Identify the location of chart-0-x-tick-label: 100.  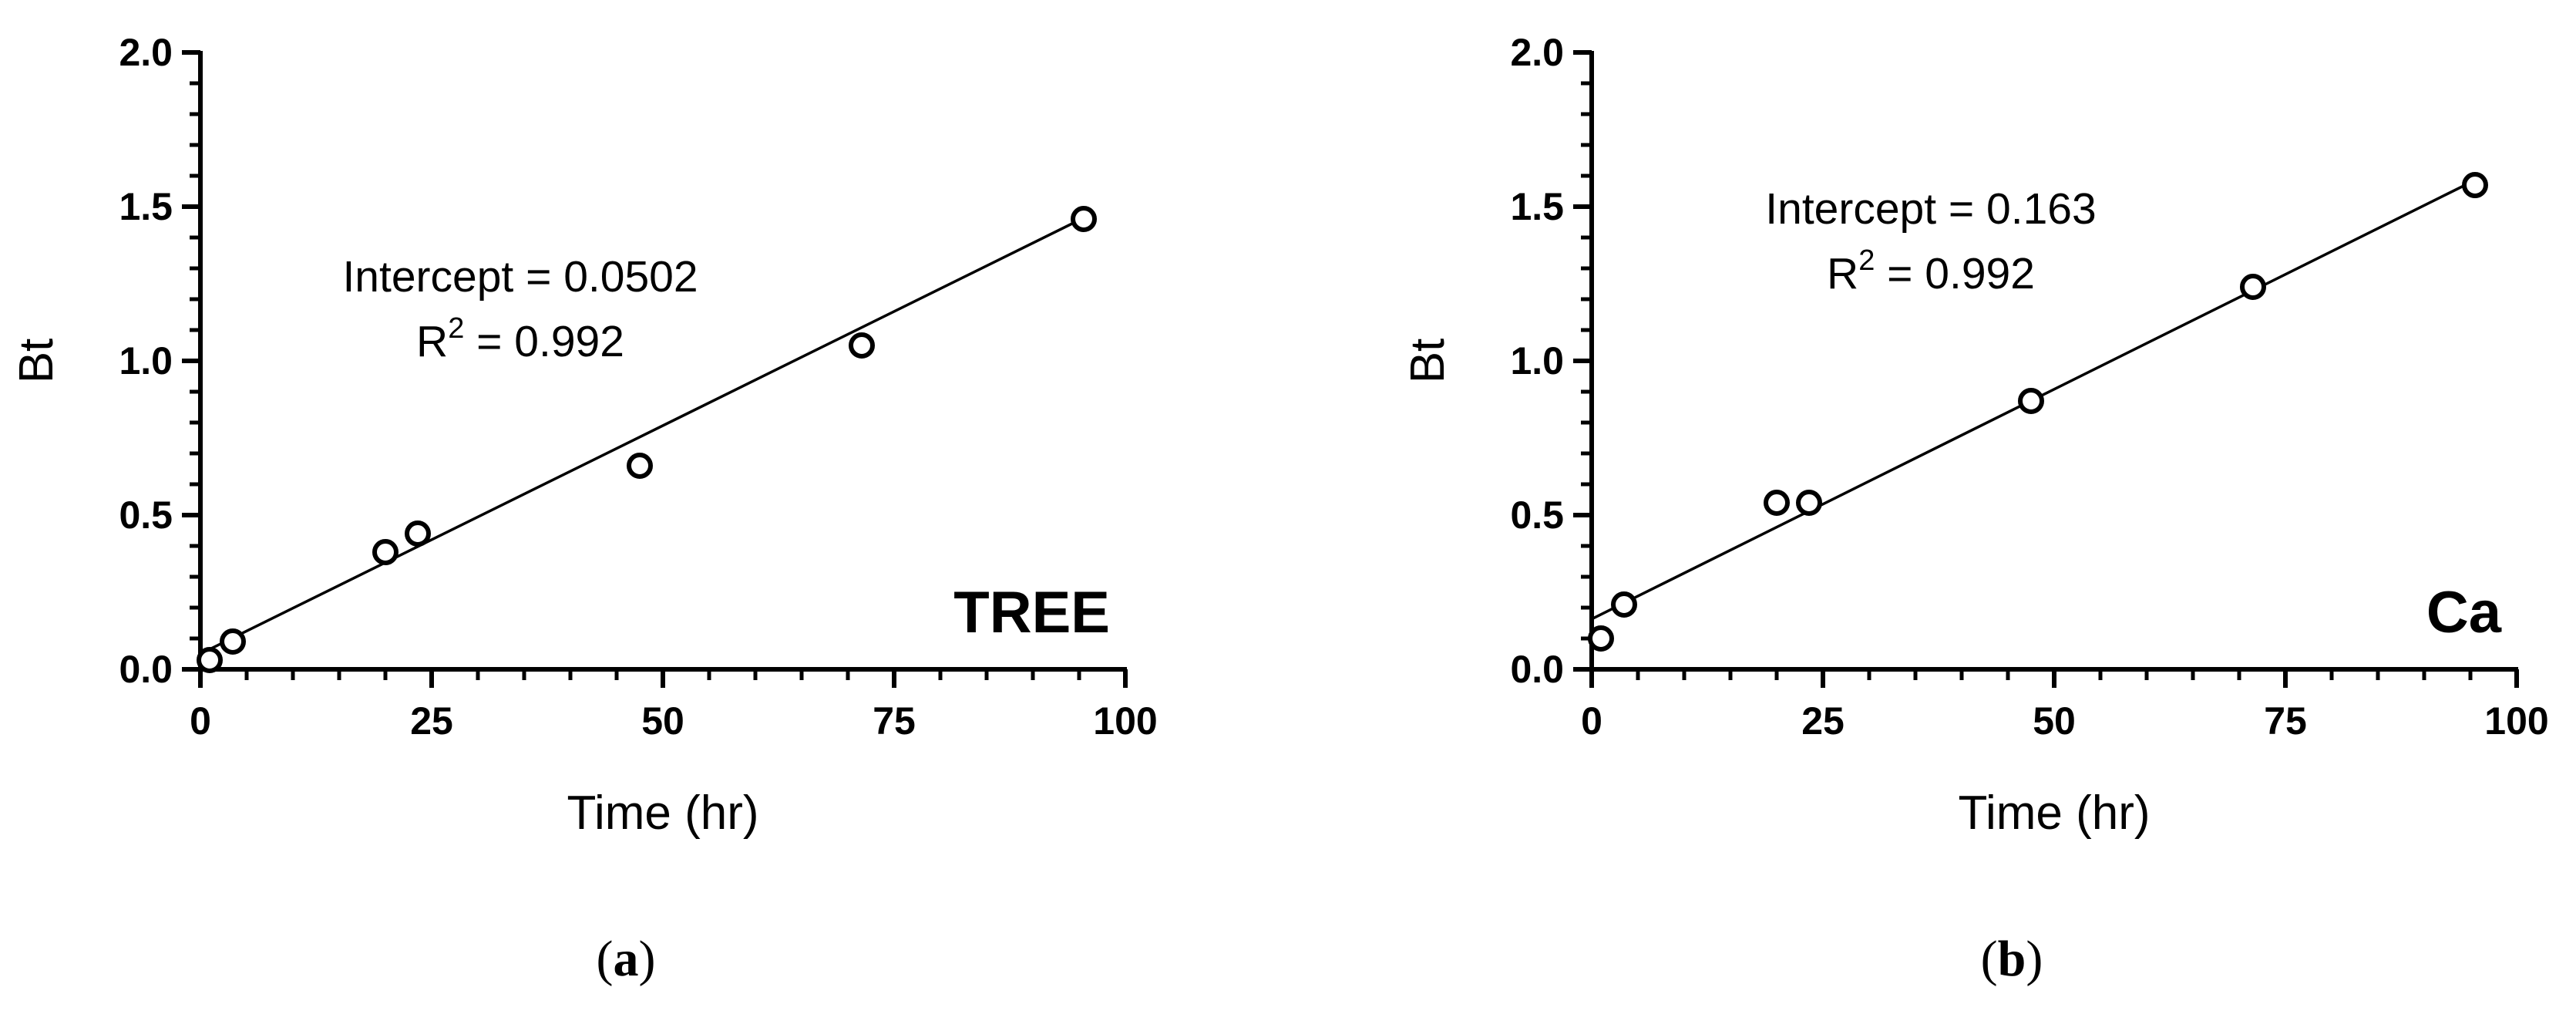
(1125, 721).